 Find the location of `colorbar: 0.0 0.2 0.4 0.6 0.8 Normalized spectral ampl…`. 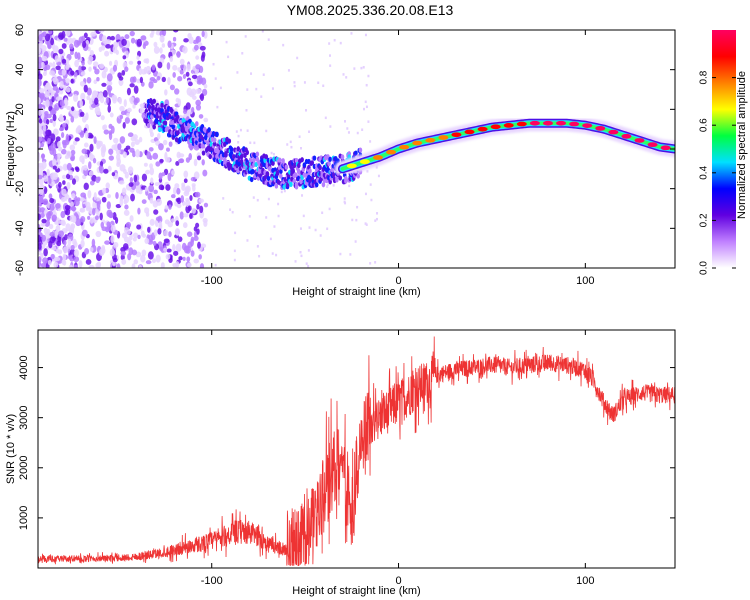

colorbar: 0.0 0.2 0.4 0.6 0.8 Normalized spectral ampl… is located at coordinates (723, 152).